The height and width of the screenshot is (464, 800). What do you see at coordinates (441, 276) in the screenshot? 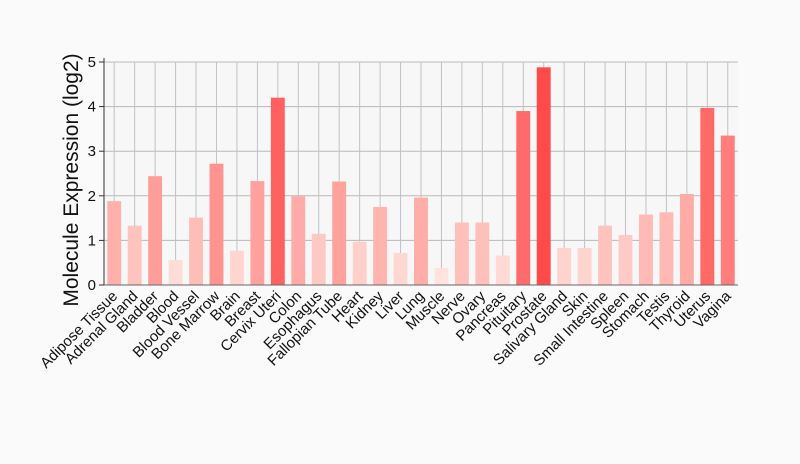
I see `bar-muscle` at bounding box center [441, 276].